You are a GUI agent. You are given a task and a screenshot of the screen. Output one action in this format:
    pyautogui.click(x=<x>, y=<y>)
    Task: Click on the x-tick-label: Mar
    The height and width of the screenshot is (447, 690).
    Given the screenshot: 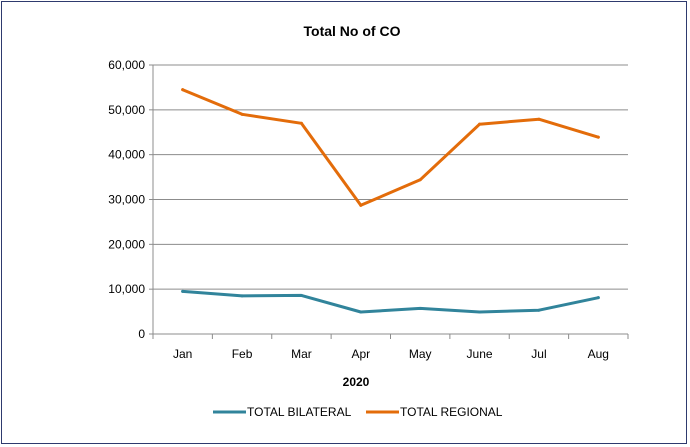 What is the action you would take?
    pyautogui.click(x=301, y=354)
    